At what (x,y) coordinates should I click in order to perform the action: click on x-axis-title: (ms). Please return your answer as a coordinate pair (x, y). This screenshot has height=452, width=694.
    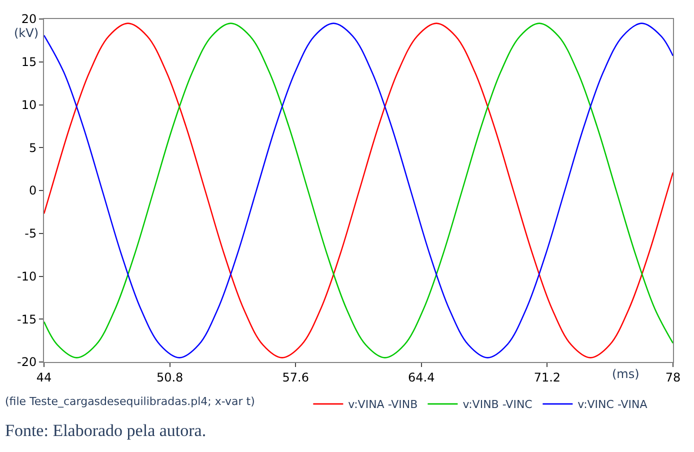
    Looking at the image, I should click on (626, 374).